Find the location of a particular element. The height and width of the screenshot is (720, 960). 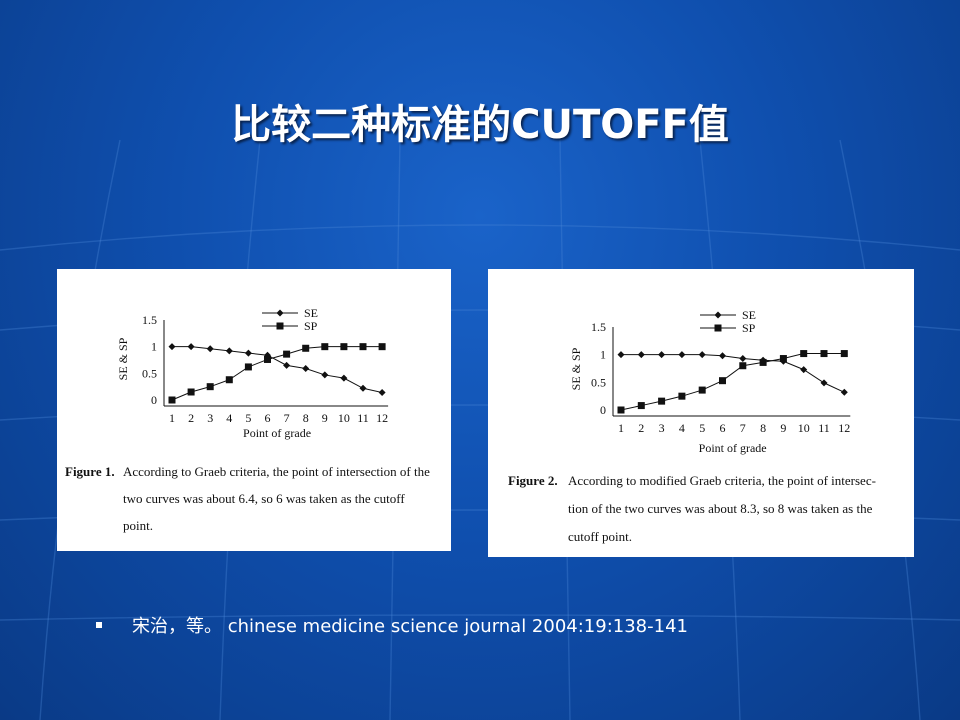

fig1-x-tick-label: 9 is located at coordinates (325, 418).